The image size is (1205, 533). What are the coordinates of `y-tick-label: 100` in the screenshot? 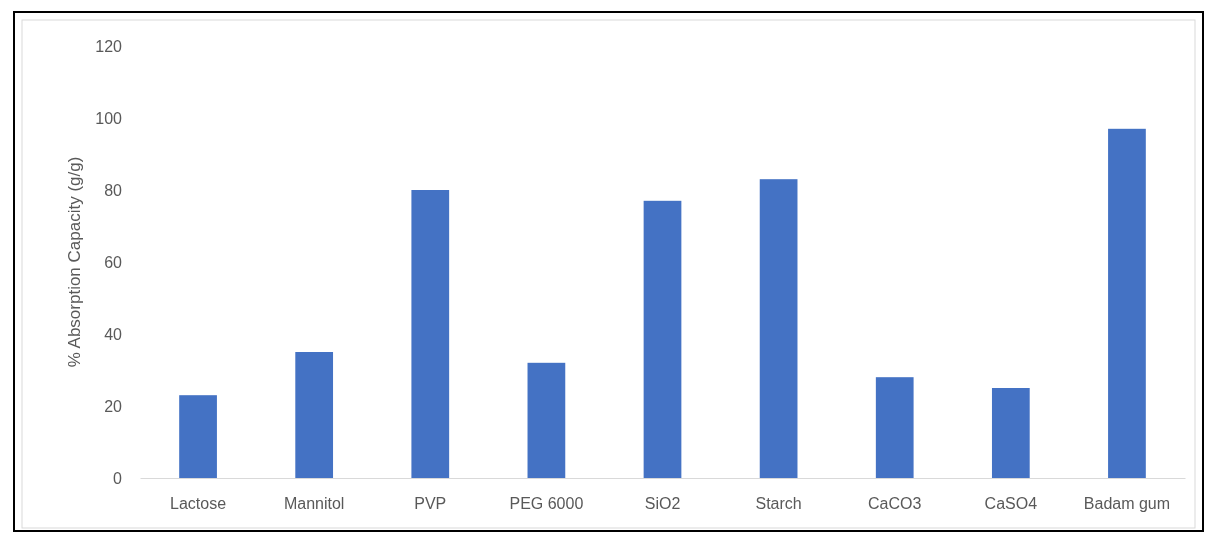 It's located at (109, 118).